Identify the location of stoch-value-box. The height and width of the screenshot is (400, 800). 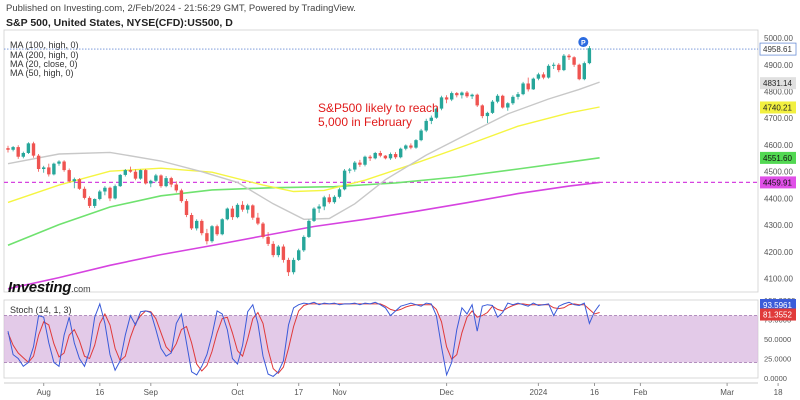
(778, 304).